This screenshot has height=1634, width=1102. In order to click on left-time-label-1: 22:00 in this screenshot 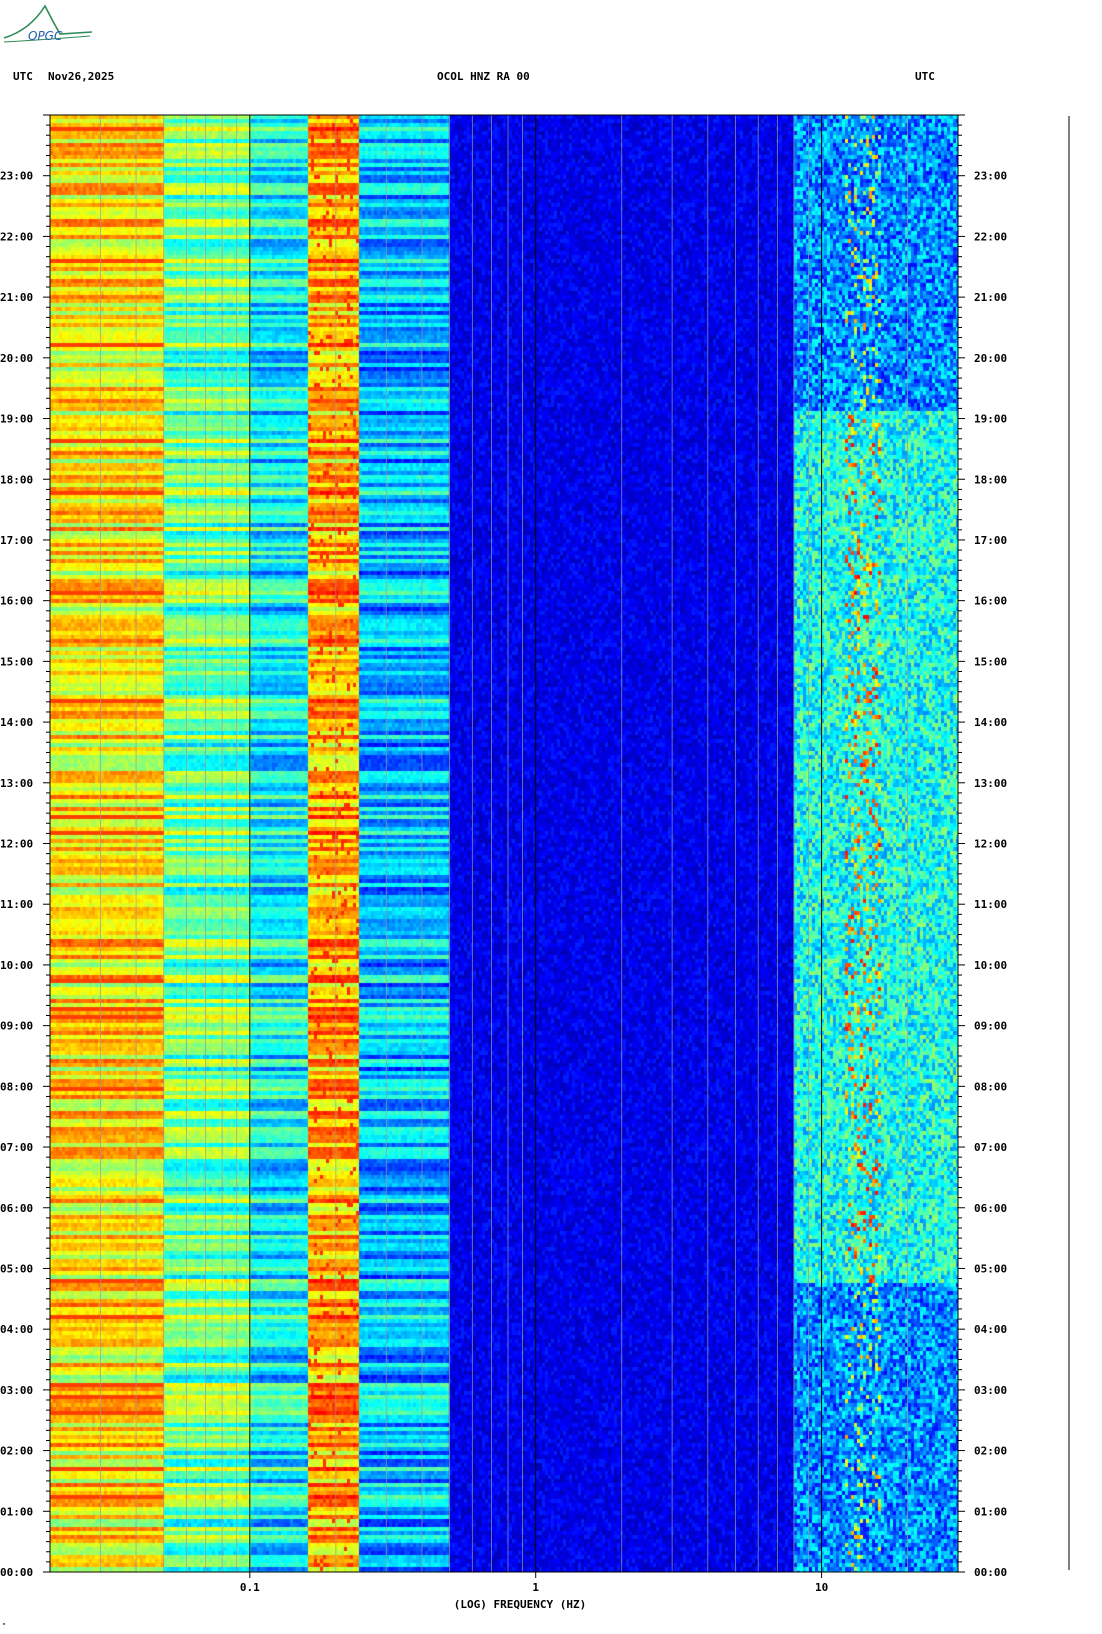, I will do `click(16, 236)`.